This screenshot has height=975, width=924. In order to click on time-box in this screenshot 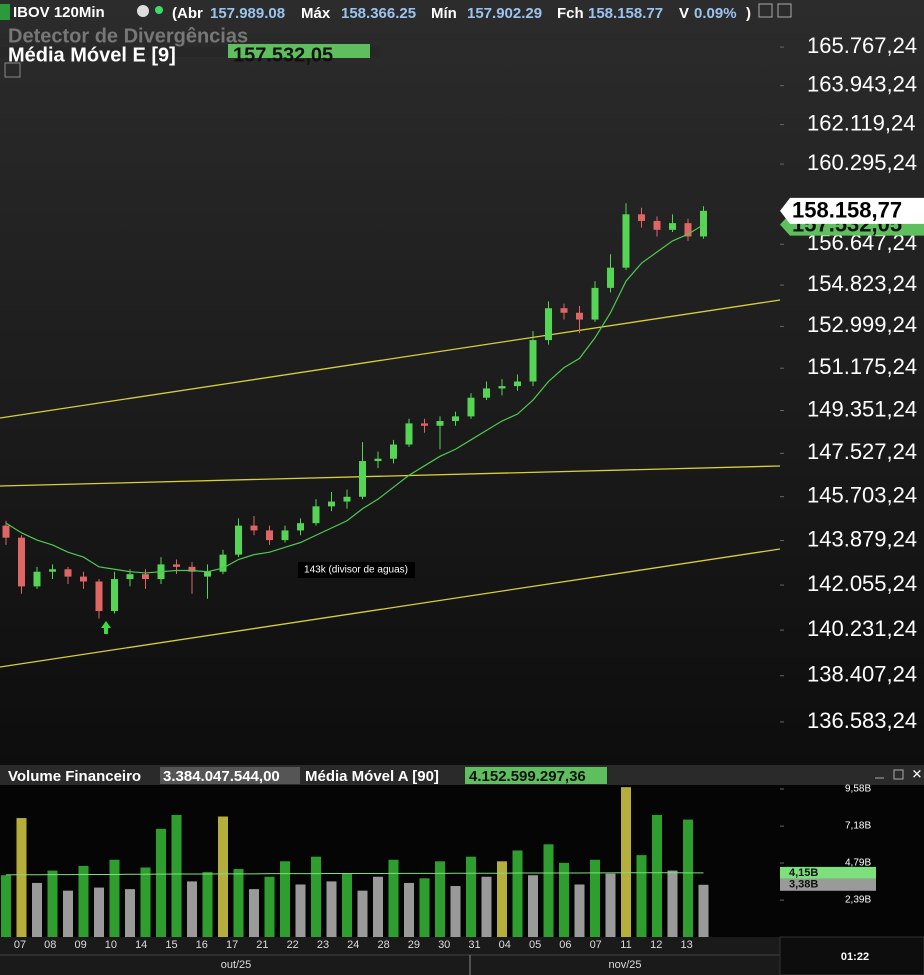, I will do `click(851, 955)`.